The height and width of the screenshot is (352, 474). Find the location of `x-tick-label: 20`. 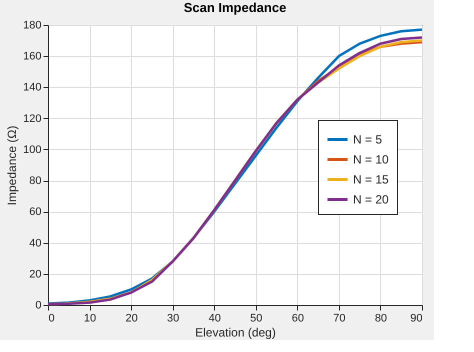

x-tick-label: 20 is located at coordinates (131, 318).